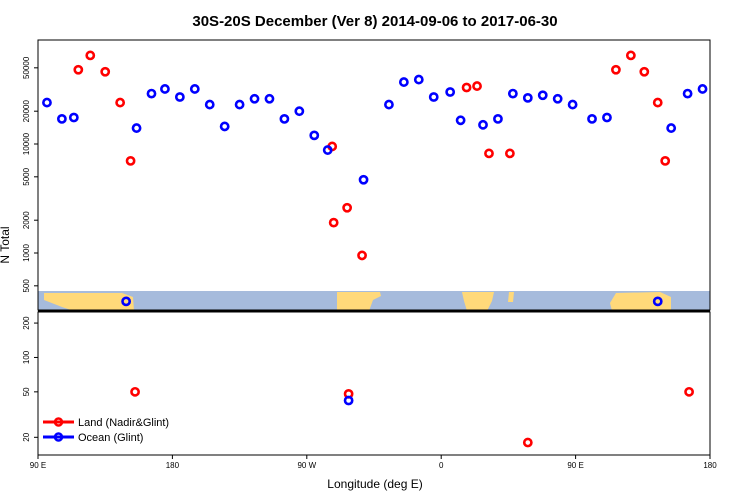 This screenshot has height=500, width=750. What do you see at coordinates (89, 302) in the screenshot?
I see `land-australia` at bounding box center [89, 302].